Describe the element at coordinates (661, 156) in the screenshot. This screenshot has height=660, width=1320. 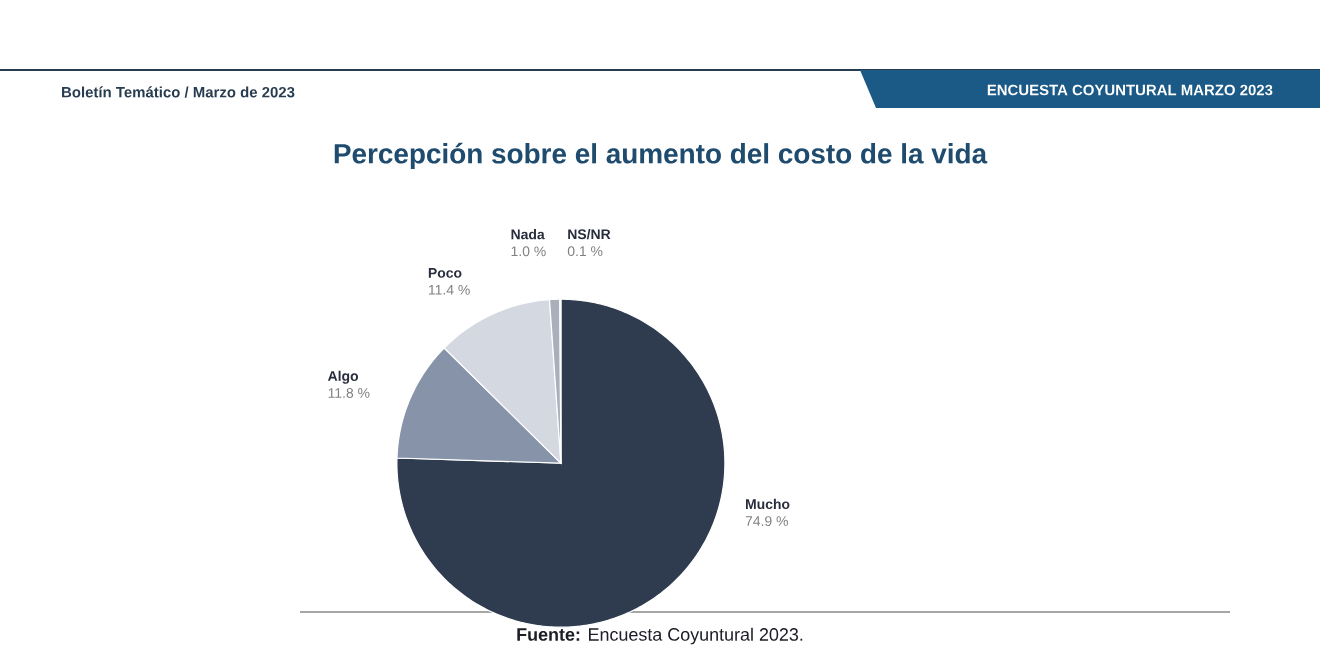
I see `chart-title: Percepción sobre el aumento del costo de la vida` at that location.